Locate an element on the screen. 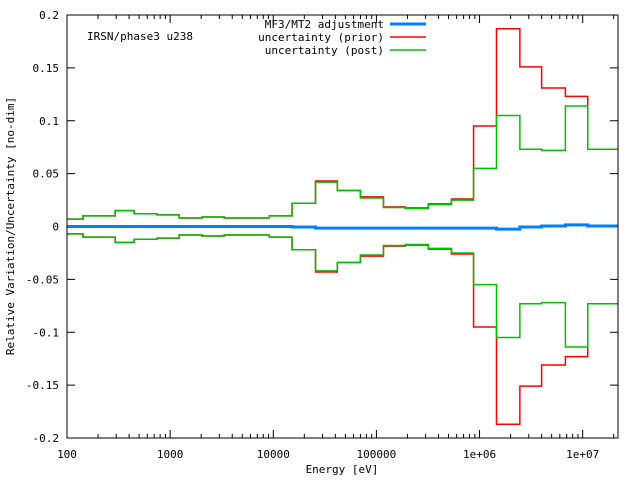 The image size is (640, 480). x-tick-label: 100000 is located at coordinates (377, 454).